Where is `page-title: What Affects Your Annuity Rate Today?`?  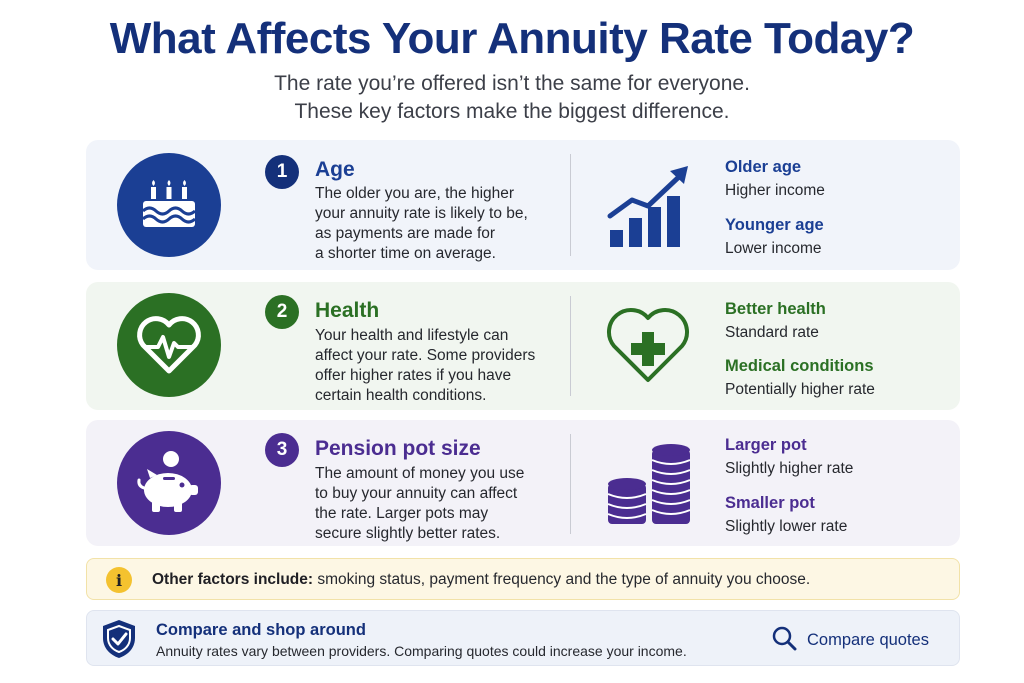
page-title: What Affects Your Annuity Rate Today? is located at coordinates (512, 38).